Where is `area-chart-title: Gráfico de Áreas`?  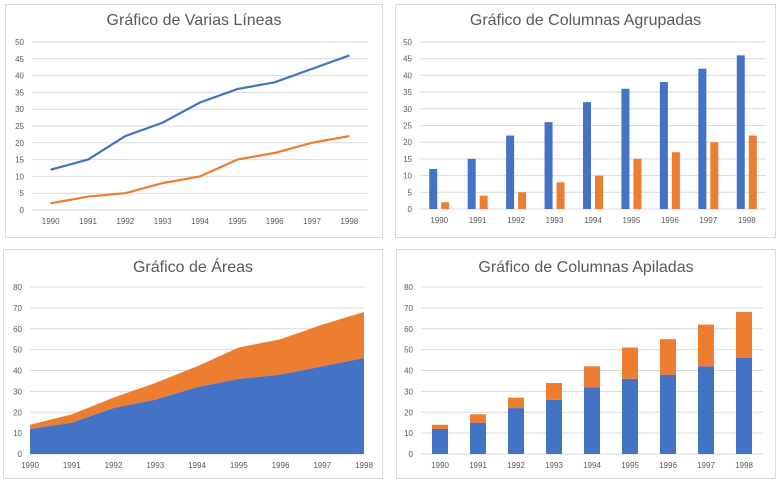 area-chart-title: Gráfico de Áreas is located at coordinates (193, 267).